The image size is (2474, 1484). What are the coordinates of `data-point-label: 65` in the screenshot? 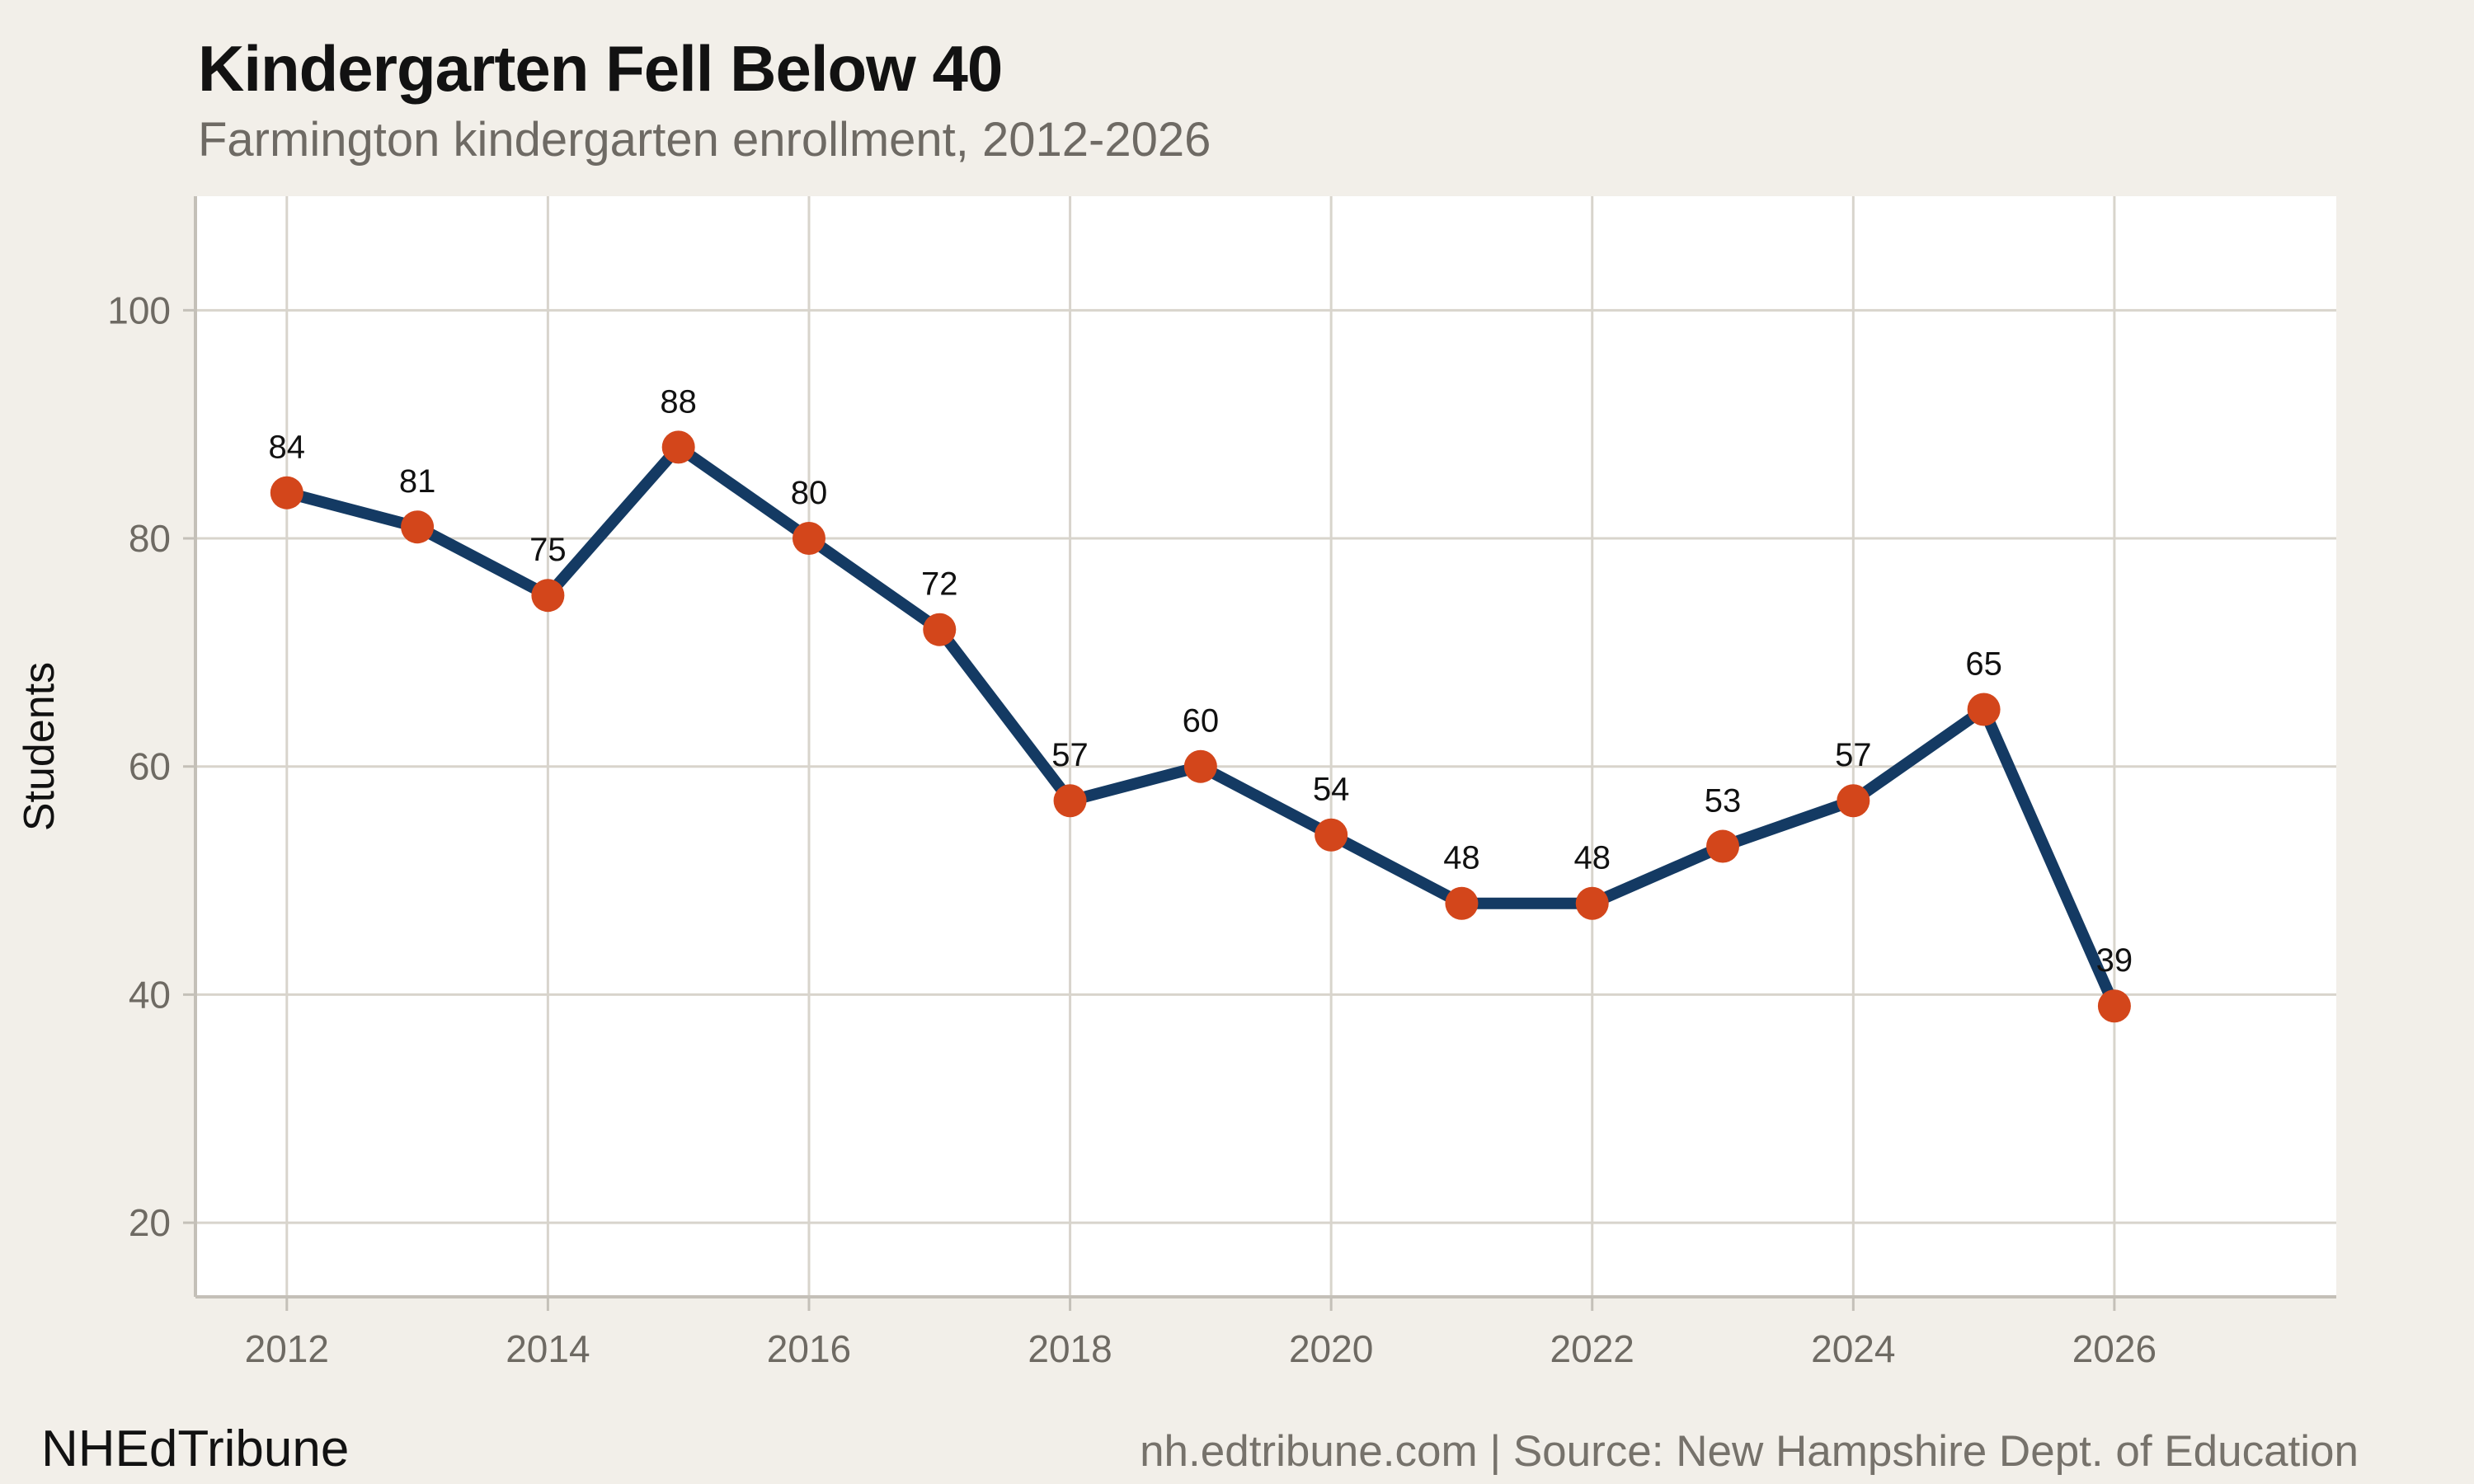 It's located at (1983, 664).